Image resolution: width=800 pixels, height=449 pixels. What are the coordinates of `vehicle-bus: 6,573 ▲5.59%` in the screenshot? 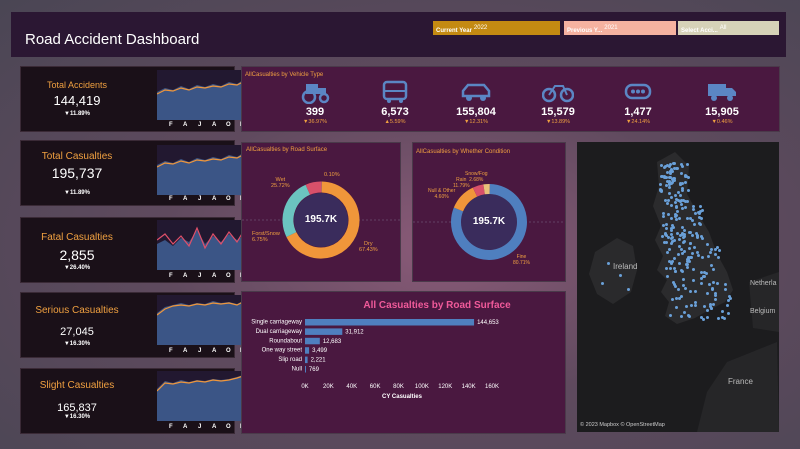 It's located at (395, 102).